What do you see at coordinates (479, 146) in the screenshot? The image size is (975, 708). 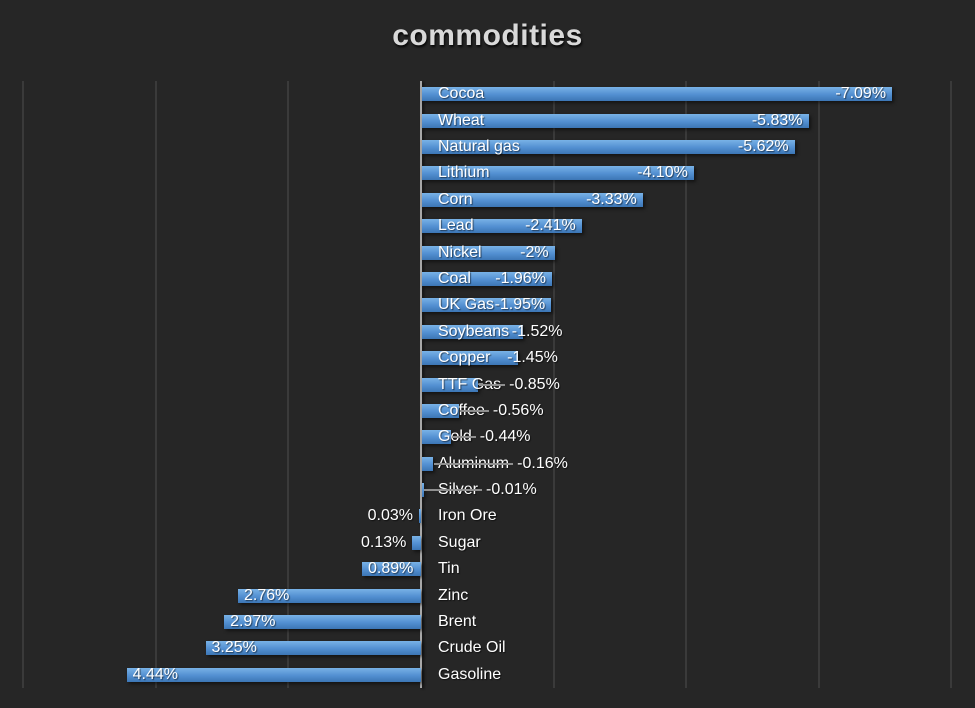 I see `category-label: Natural gas` at bounding box center [479, 146].